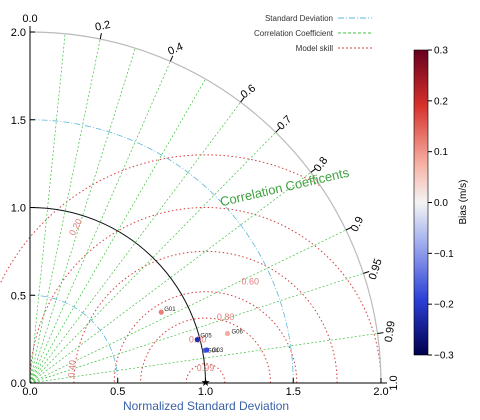 The width and height of the screenshot is (480, 420). Describe the element at coordinates (376, 269) in the screenshot. I see `corr-tick-label-7: 0.95` at that location.